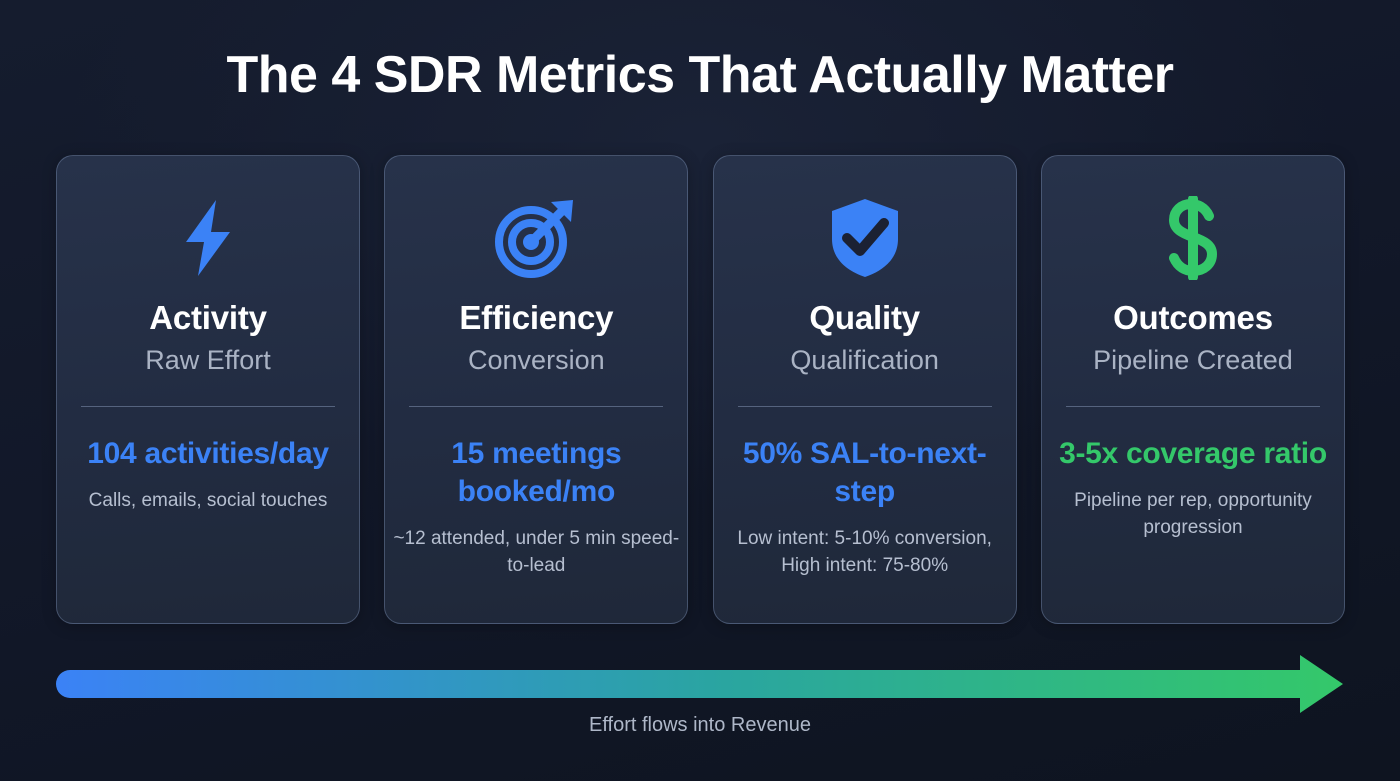 The image size is (1400, 781). What do you see at coordinates (208, 238) in the screenshot?
I see `lightning-bolt-icon` at bounding box center [208, 238].